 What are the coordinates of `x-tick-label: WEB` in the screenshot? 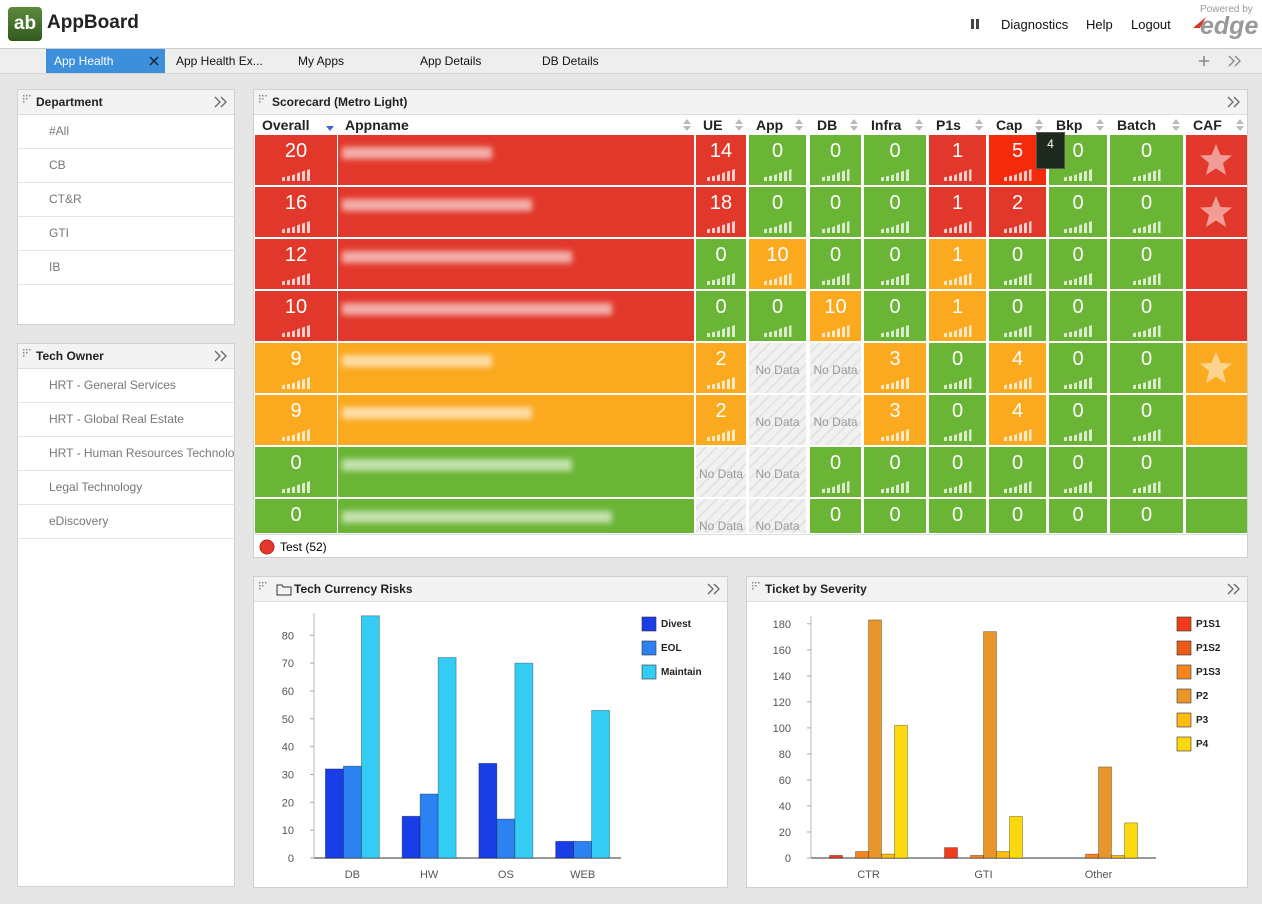 It's located at (582, 875).